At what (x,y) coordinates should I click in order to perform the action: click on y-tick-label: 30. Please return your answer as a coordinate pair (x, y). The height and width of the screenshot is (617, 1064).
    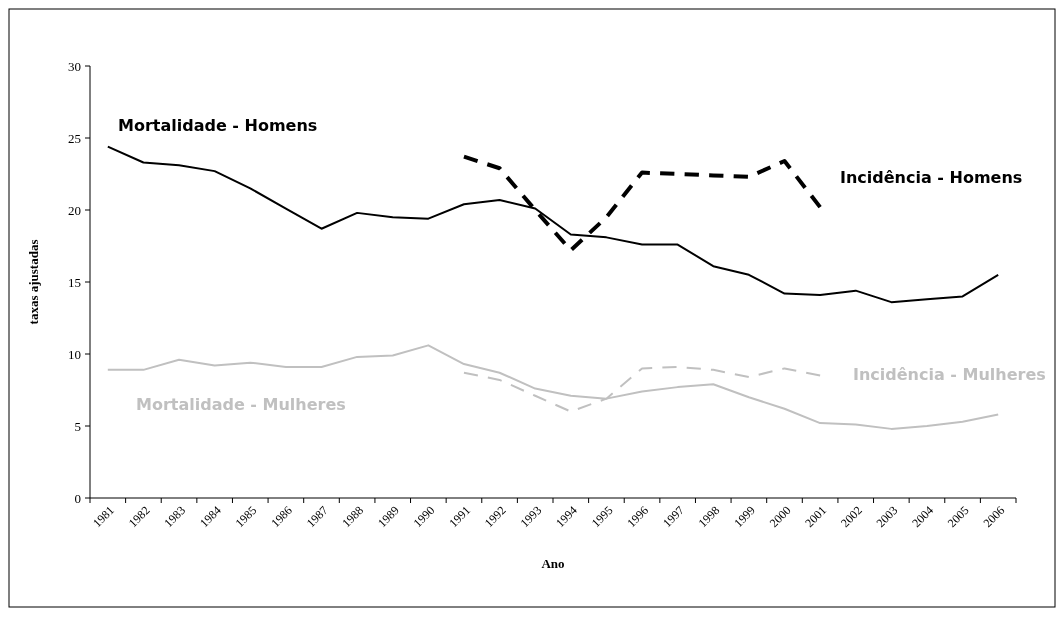
    Looking at the image, I should click on (74, 66).